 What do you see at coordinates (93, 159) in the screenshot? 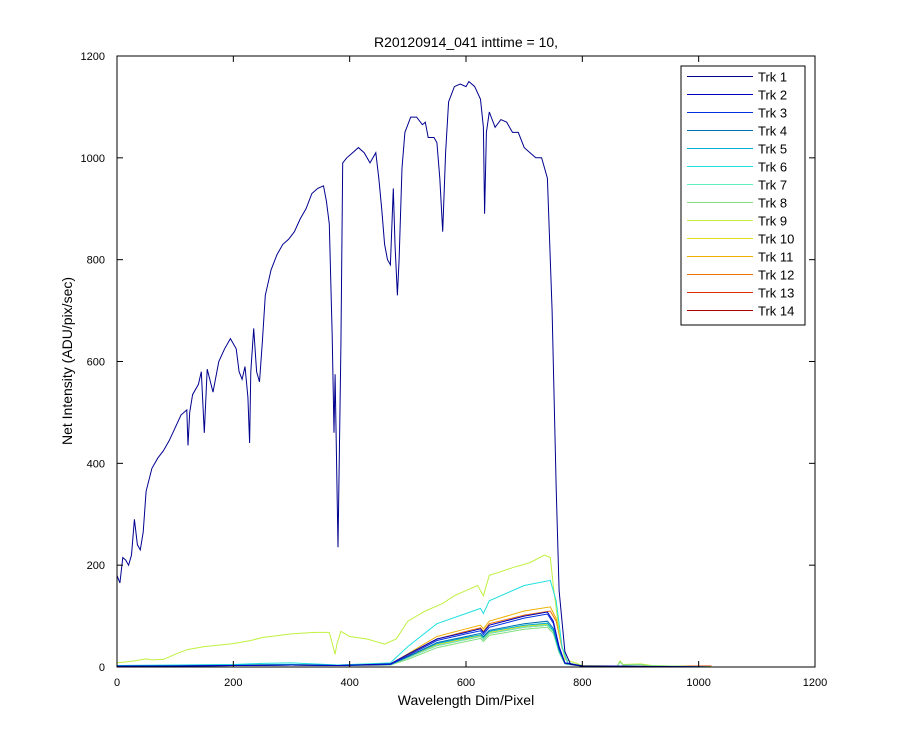
I see `y-tick-label: 1000` at bounding box center [93, 159].